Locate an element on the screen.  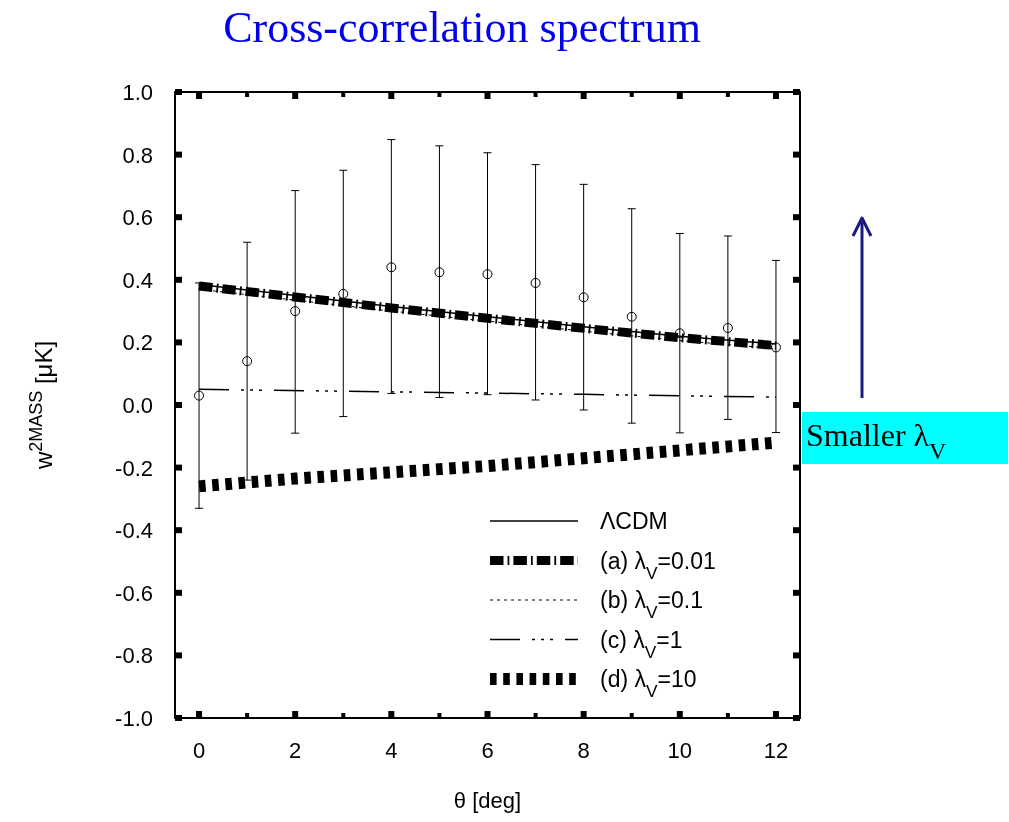
chart-title: Cross-correlation spectrum is located at coordinates (462, 27).